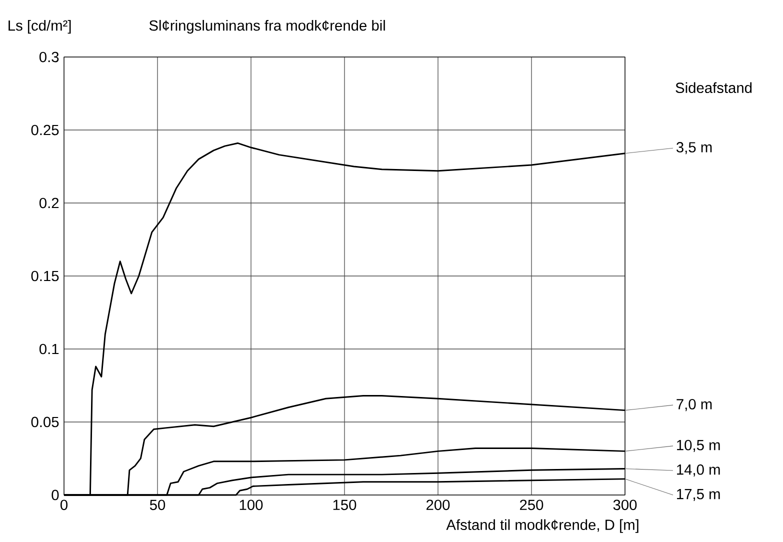 This screenshot has width=783, height=542. Describe the element at coordinates (158, 505) in the screenshot. I see `x-tick-label: 50` at that location.